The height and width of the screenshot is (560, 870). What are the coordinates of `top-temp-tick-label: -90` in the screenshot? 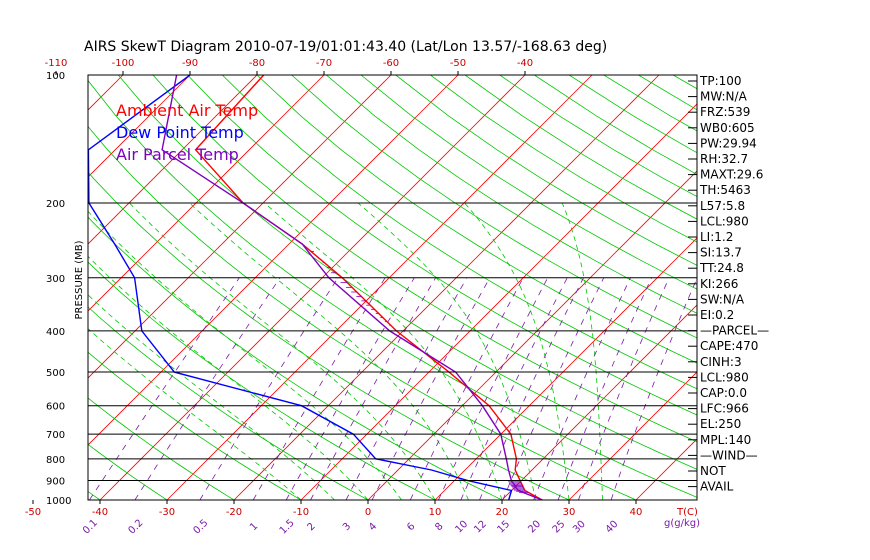 It's located at (190, 63).